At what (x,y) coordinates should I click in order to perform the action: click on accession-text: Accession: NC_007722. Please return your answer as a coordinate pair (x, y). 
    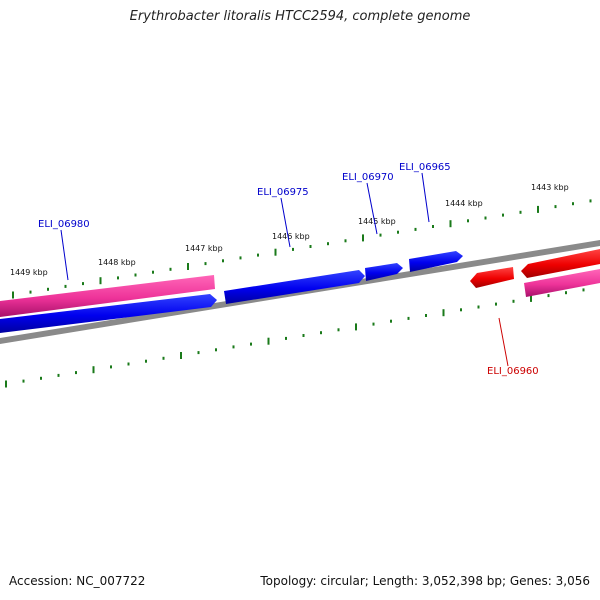
    Looking at the image, I should click on (77, 581).